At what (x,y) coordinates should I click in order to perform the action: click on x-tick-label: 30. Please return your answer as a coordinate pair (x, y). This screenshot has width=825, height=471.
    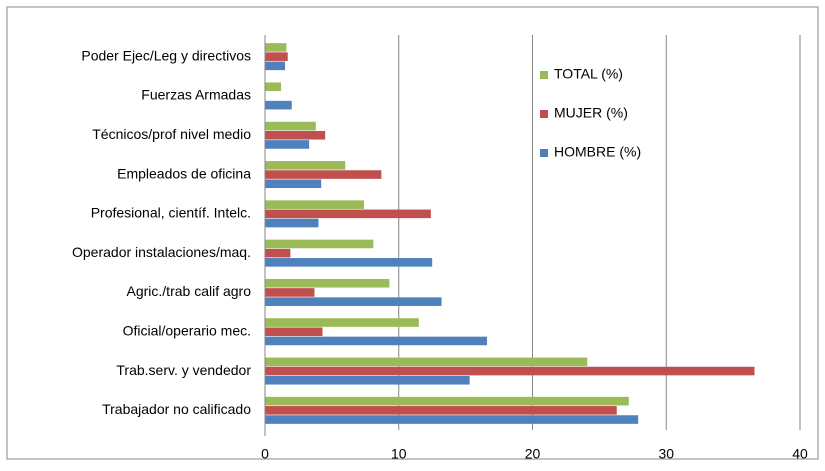
    Looking at the image, I should click on (666, 454).